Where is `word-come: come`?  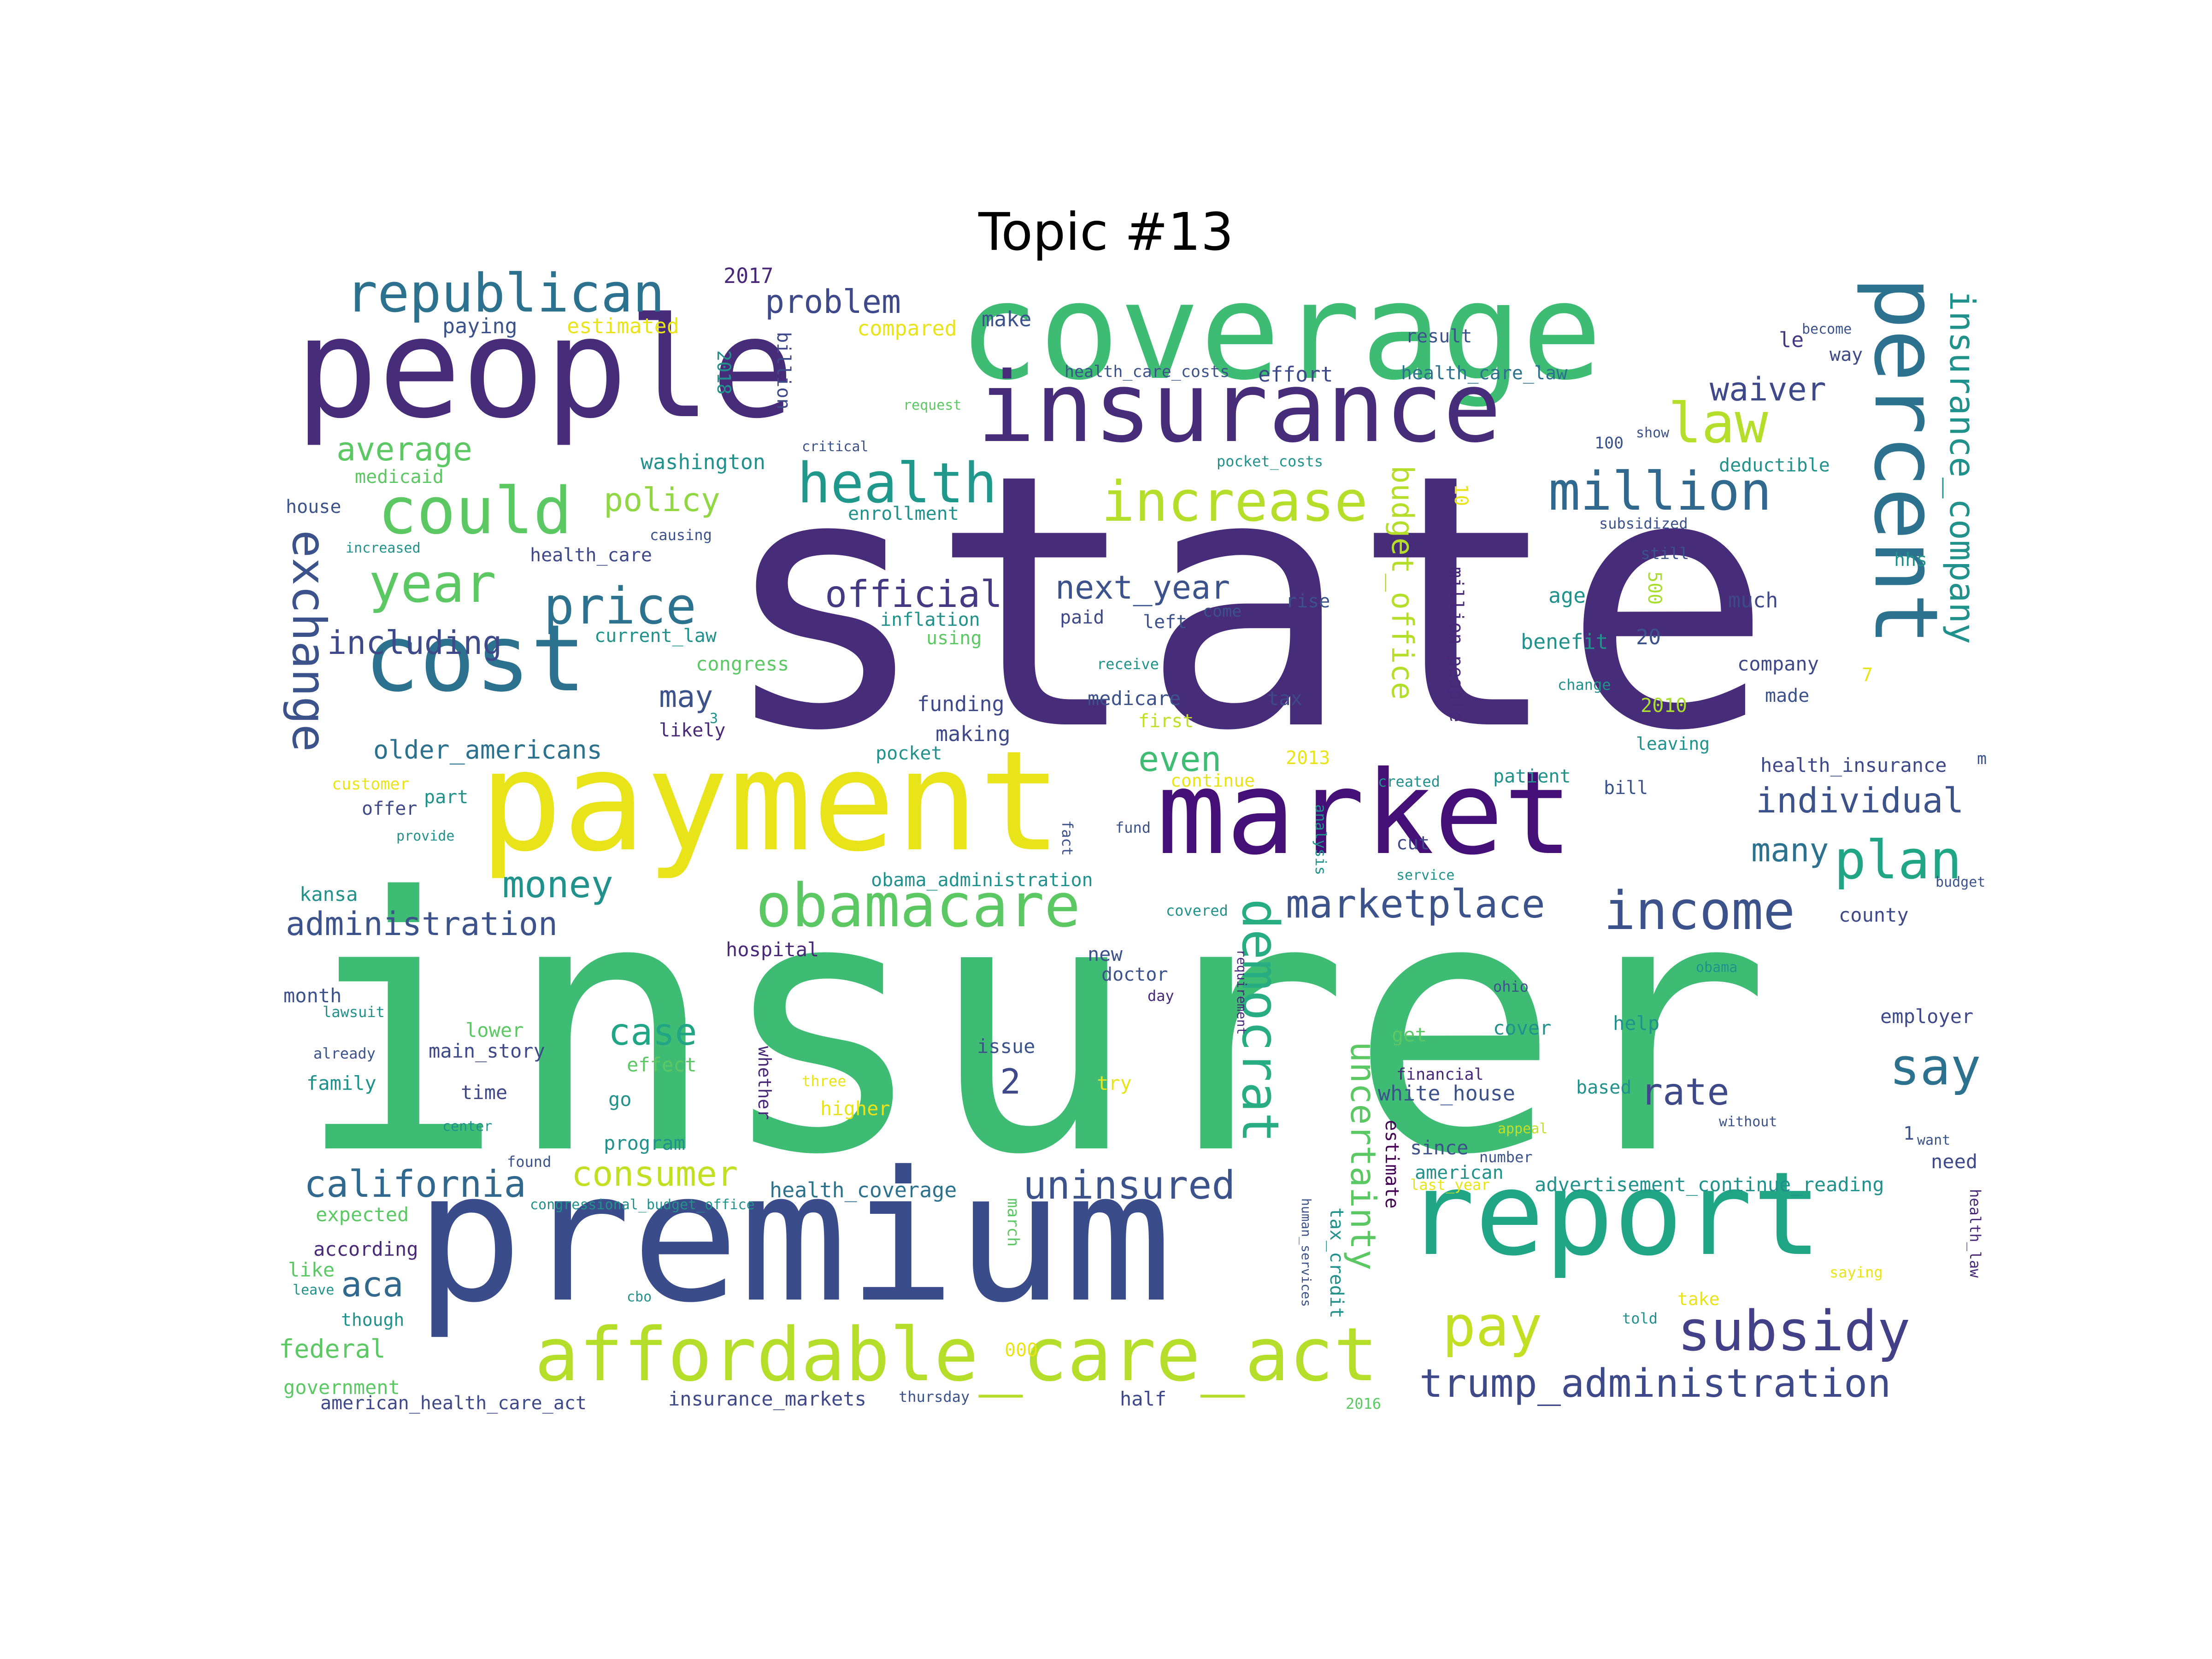
word-come: come is located at coordinates (1222, 611).